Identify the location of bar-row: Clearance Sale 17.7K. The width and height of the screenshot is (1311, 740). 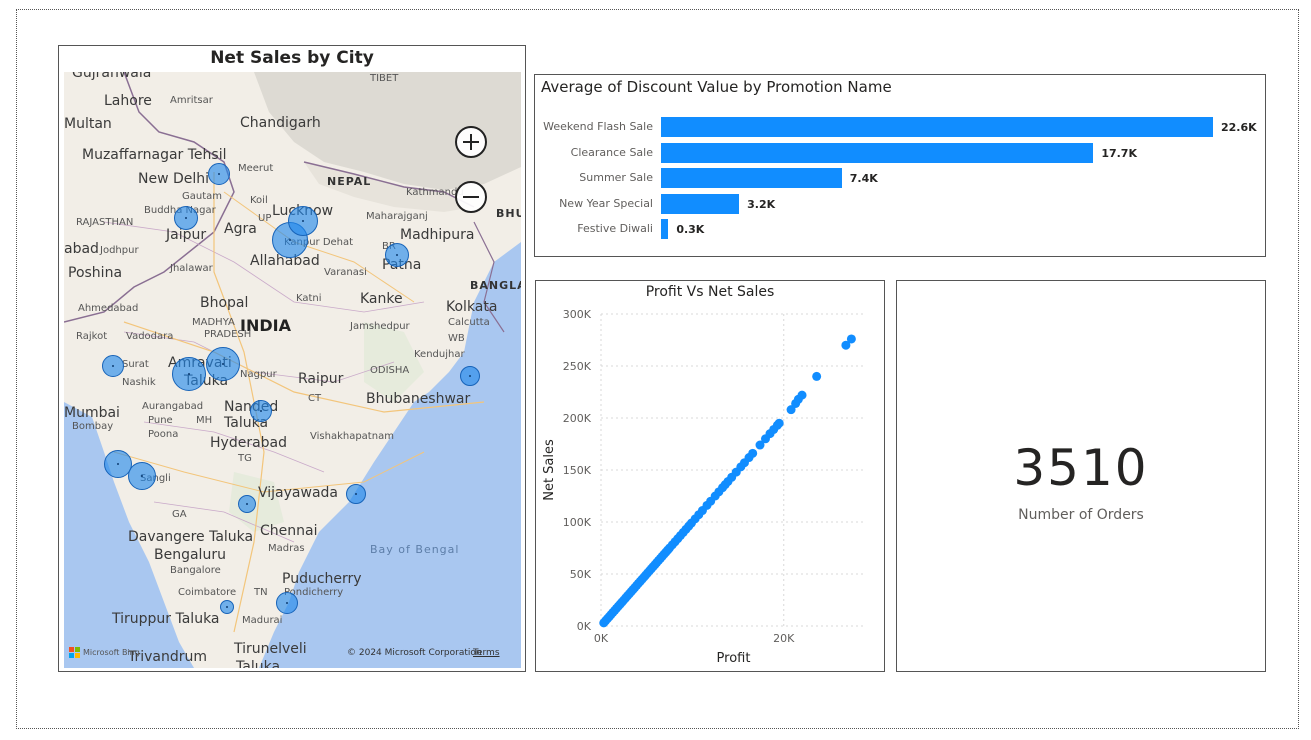
(900, 152).